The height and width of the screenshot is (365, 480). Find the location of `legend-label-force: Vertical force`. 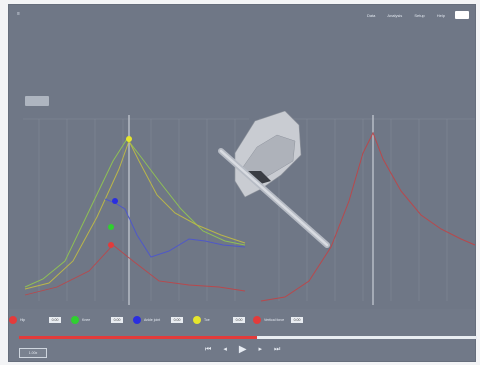

legend-label-force: Vertical force is located at coordinates (274, 320).